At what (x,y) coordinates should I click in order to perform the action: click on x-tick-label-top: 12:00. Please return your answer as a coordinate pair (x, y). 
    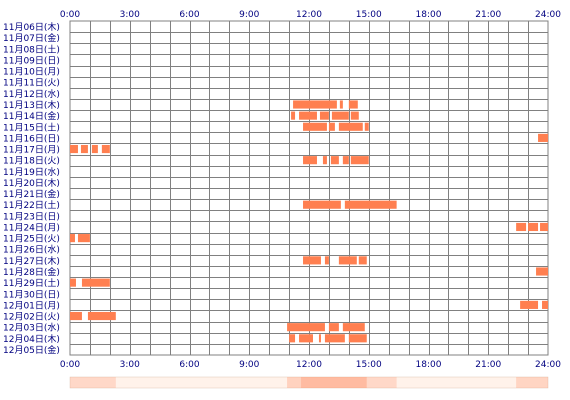
    Looking at the image, I should click on (309, 15).